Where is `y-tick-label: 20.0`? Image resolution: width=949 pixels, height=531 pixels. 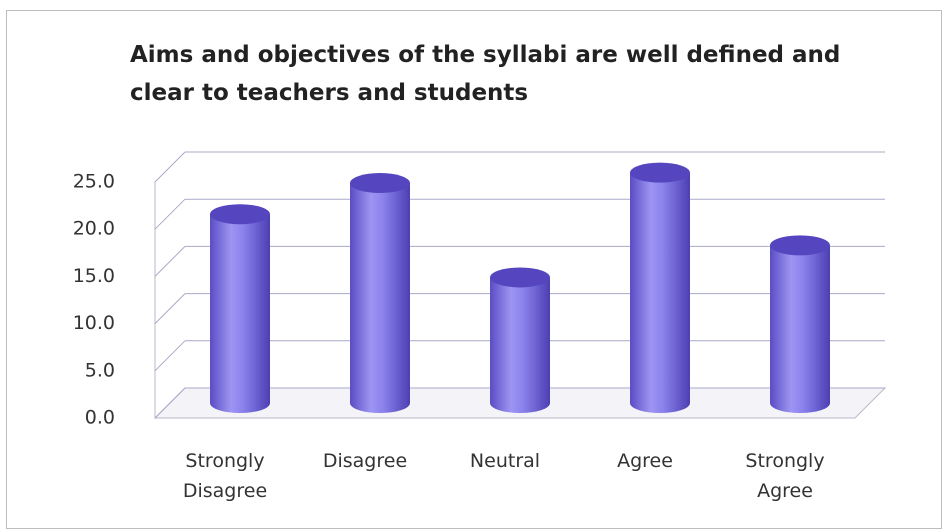 y-tick-label: 20.0 is located at coordinates (94, 229).